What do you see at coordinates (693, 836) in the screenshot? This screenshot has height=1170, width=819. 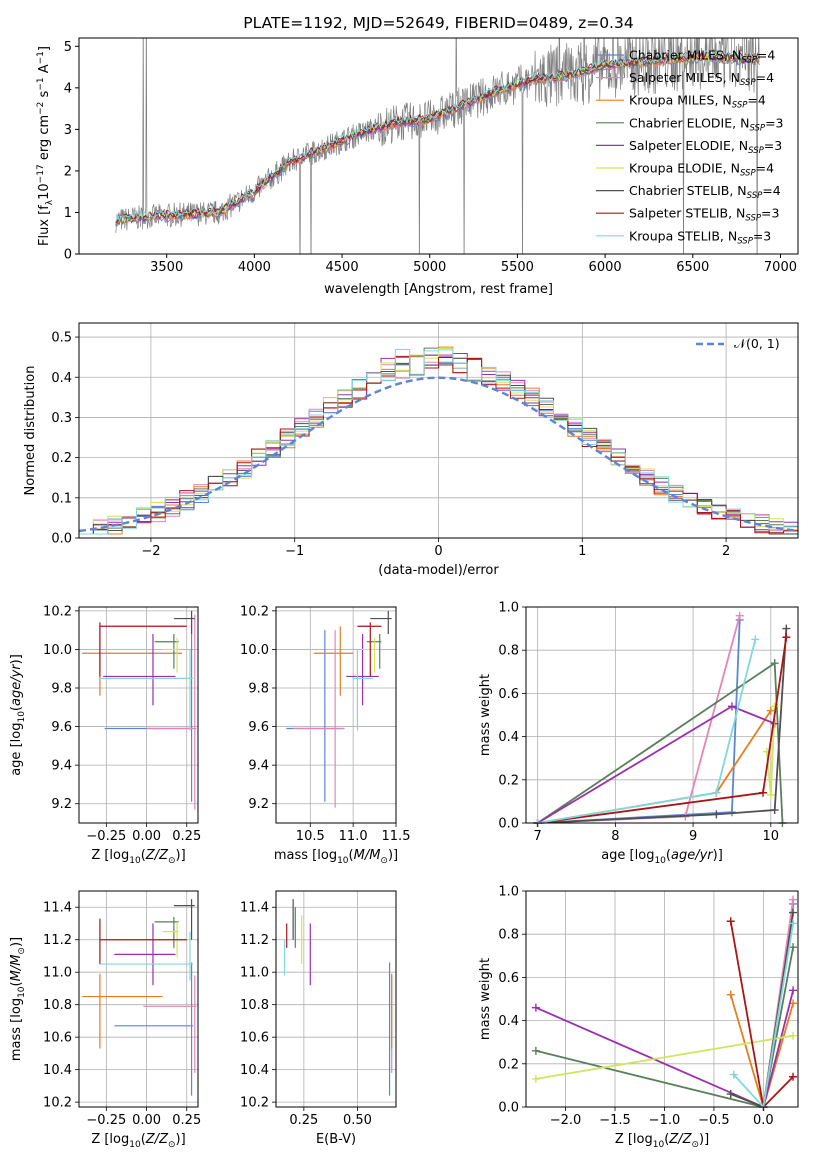 I see `x-tick-label: 9` at bounding box center [693, 836].